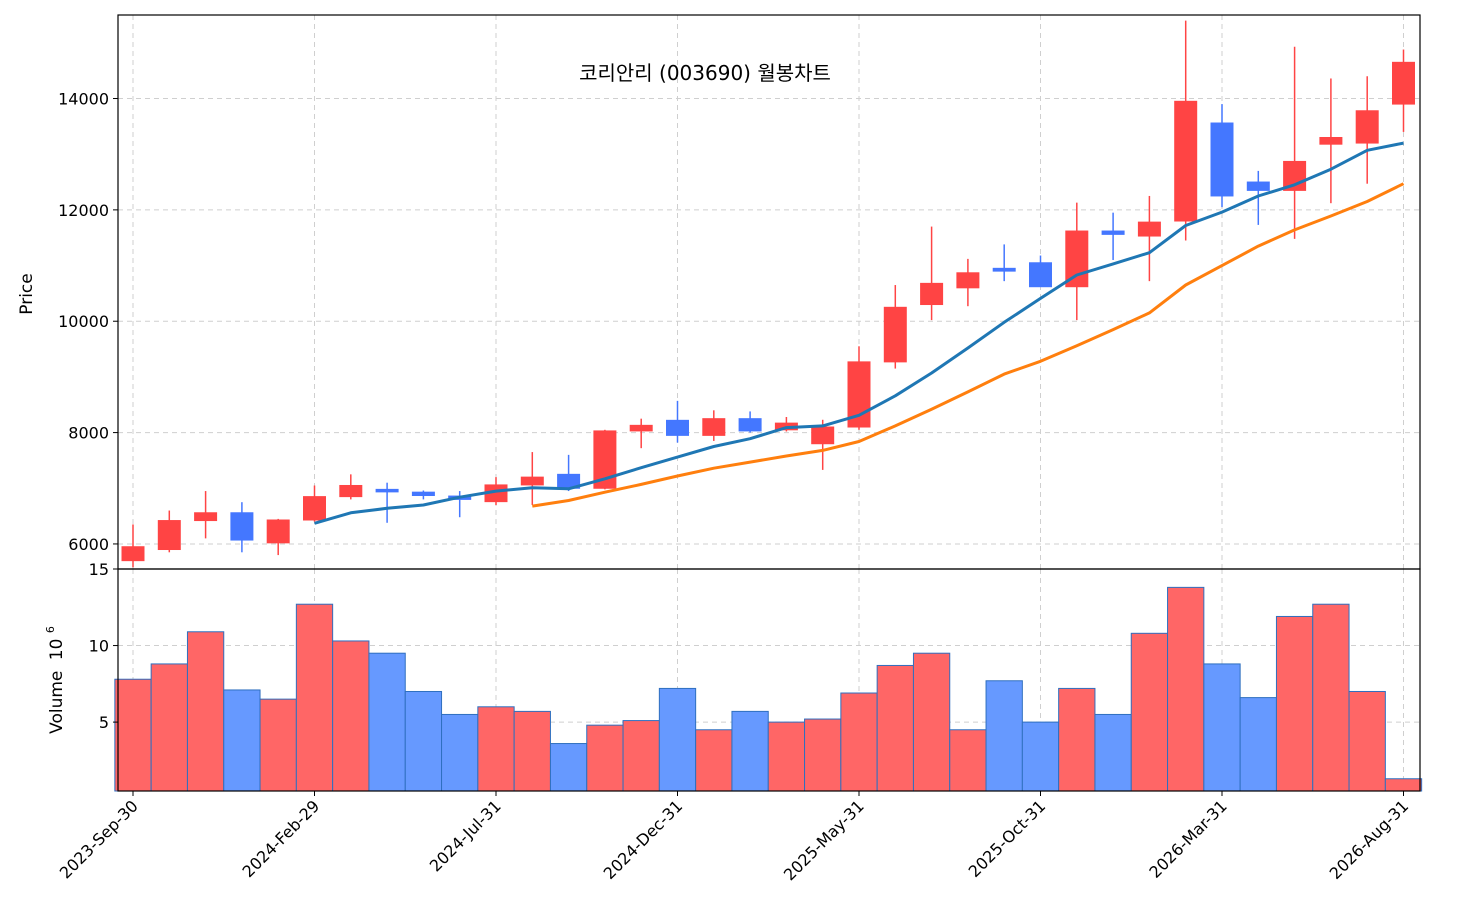 This screenshot has height=924, width=1469. I want to click on volume-exponent-base: 10, so click(57, 650).